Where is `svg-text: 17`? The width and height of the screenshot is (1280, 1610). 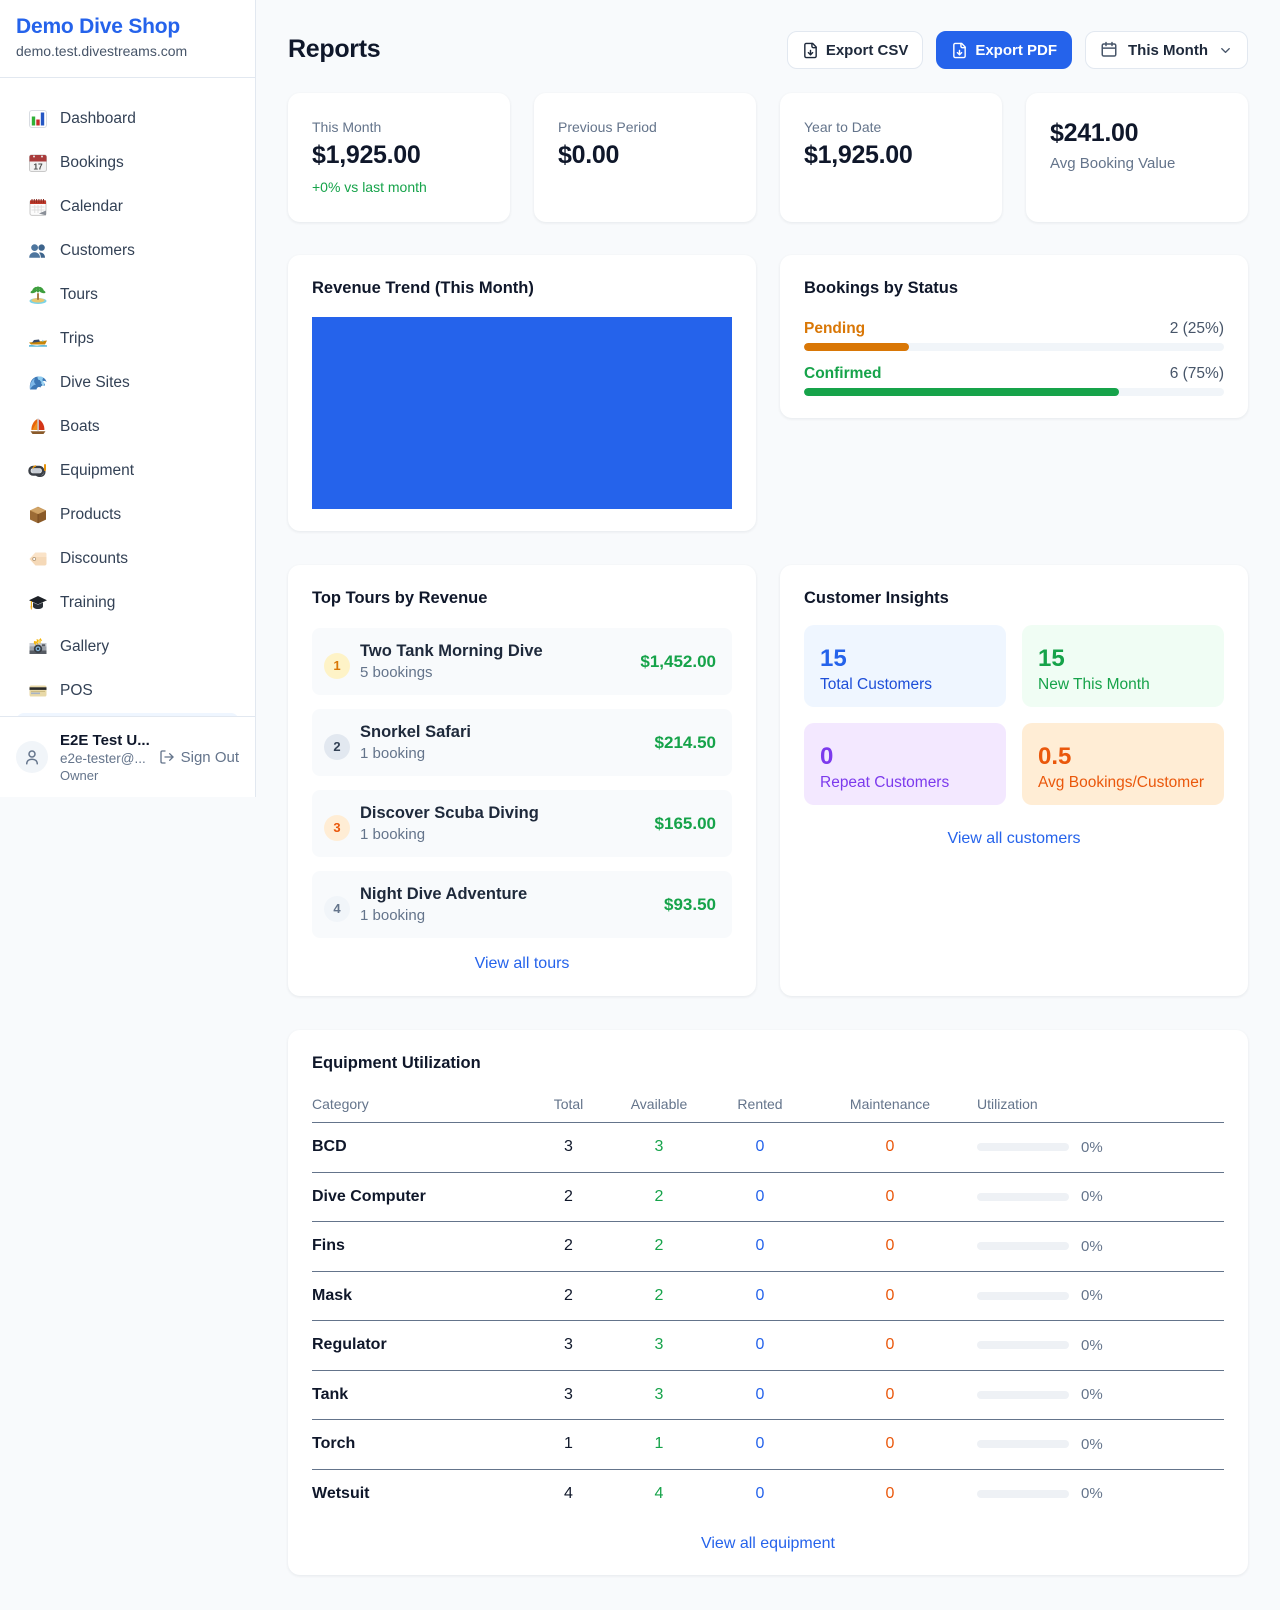 svg-text: 17 is located at coordinates (38, 166).